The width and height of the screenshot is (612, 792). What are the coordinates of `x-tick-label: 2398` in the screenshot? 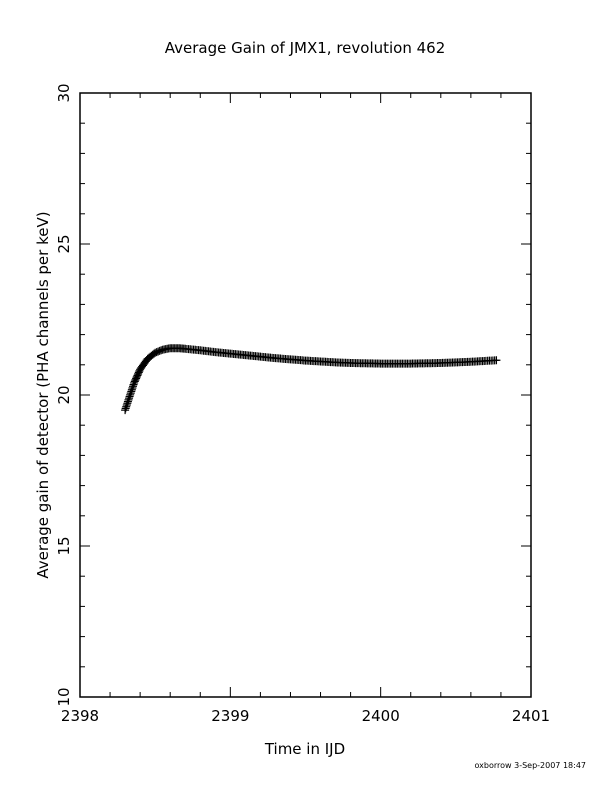 It's located at (80, 716).